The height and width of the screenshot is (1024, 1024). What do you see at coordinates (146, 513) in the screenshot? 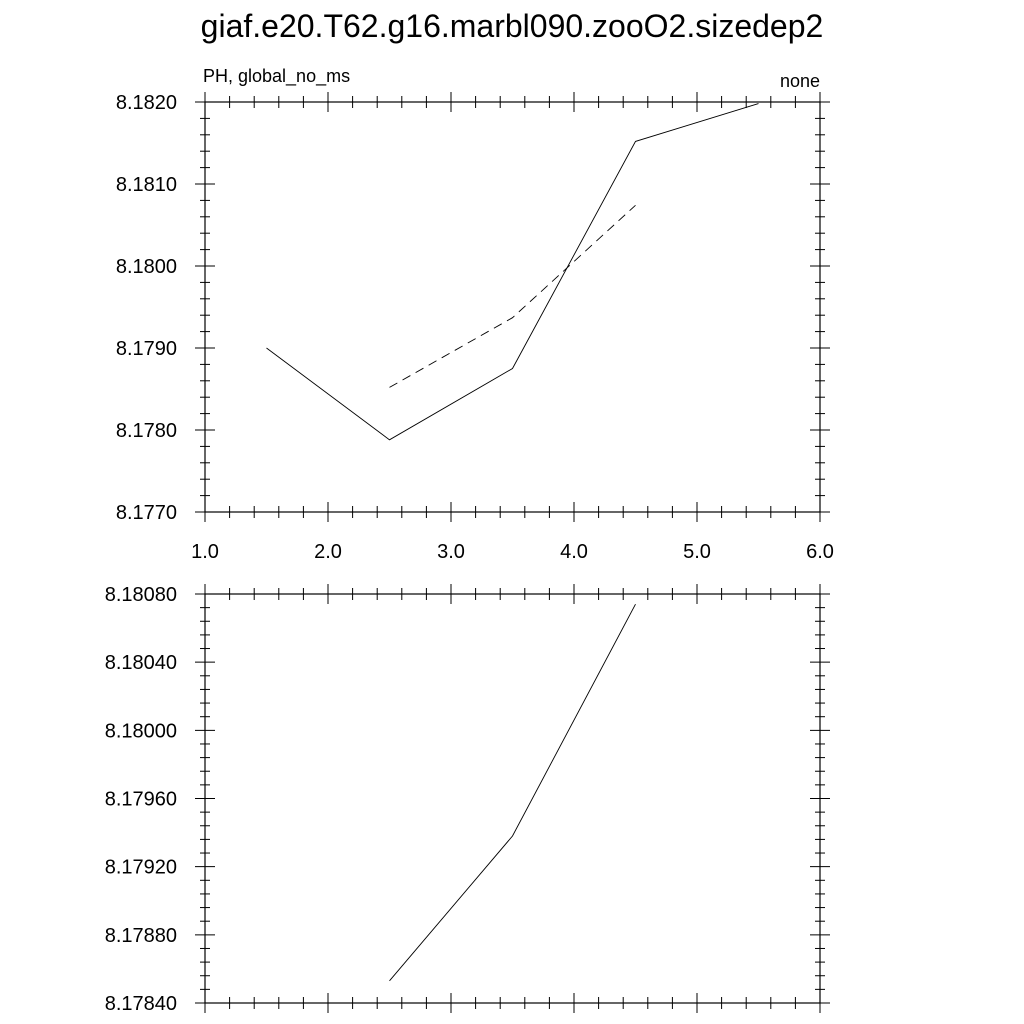
I see `y-tick-label: 8.1770` at bounding box center [146, 513].